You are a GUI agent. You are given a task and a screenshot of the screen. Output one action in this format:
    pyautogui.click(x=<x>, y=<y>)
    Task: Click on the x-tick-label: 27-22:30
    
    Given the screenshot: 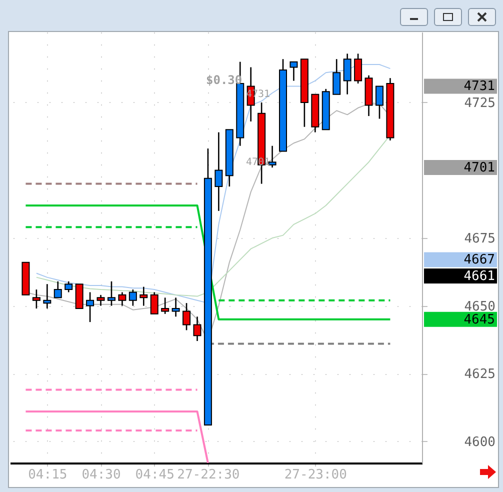 What is the action you would take?
    pyautogui.click(x=208, y=475)
    